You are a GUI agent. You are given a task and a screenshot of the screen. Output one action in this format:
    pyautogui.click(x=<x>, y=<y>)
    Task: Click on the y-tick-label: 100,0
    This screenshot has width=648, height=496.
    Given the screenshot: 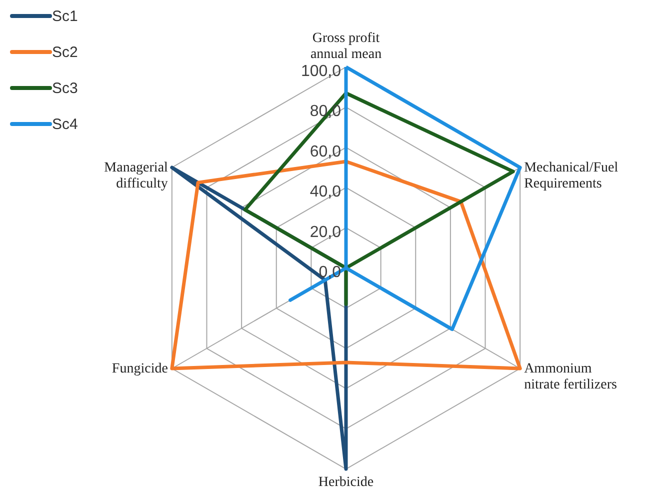 What is the action you would take?
    pyautogui.click(x=321, y=71)
    